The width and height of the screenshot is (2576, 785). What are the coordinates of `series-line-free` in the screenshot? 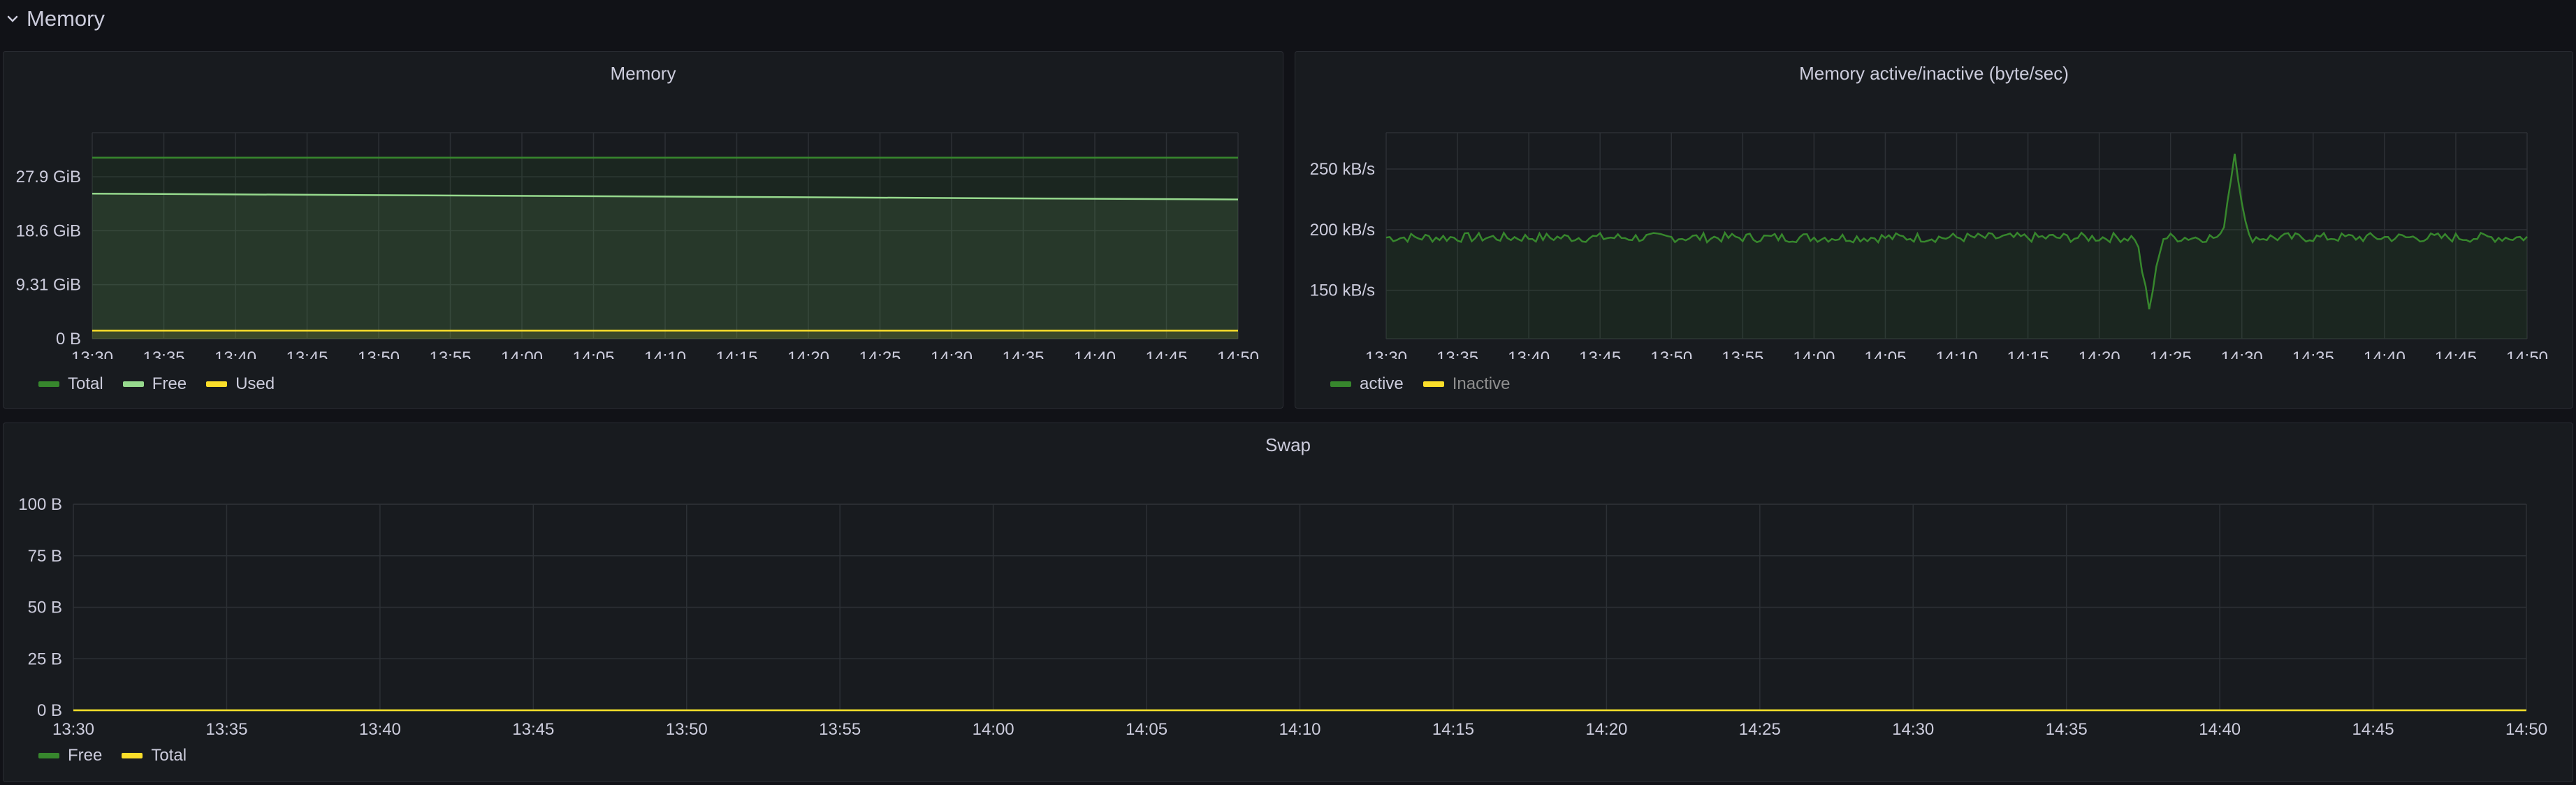 It's located at (665, 196).